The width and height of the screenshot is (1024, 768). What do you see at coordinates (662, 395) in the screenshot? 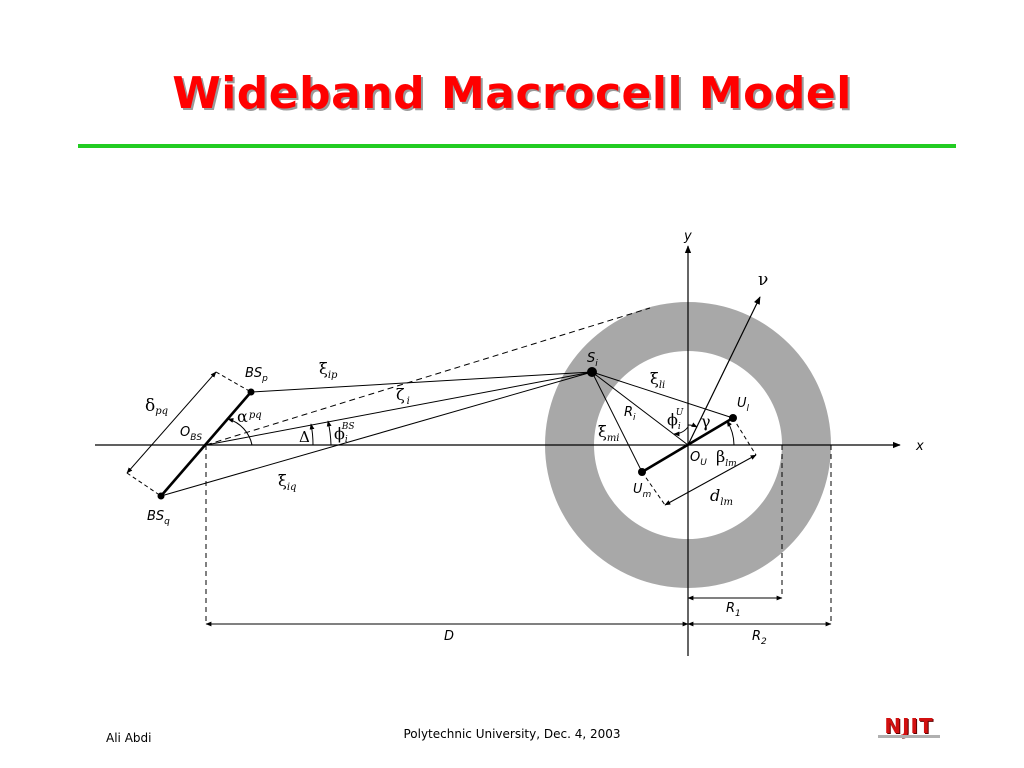
I see `line-xi-li` at bounding box center [662, 395].